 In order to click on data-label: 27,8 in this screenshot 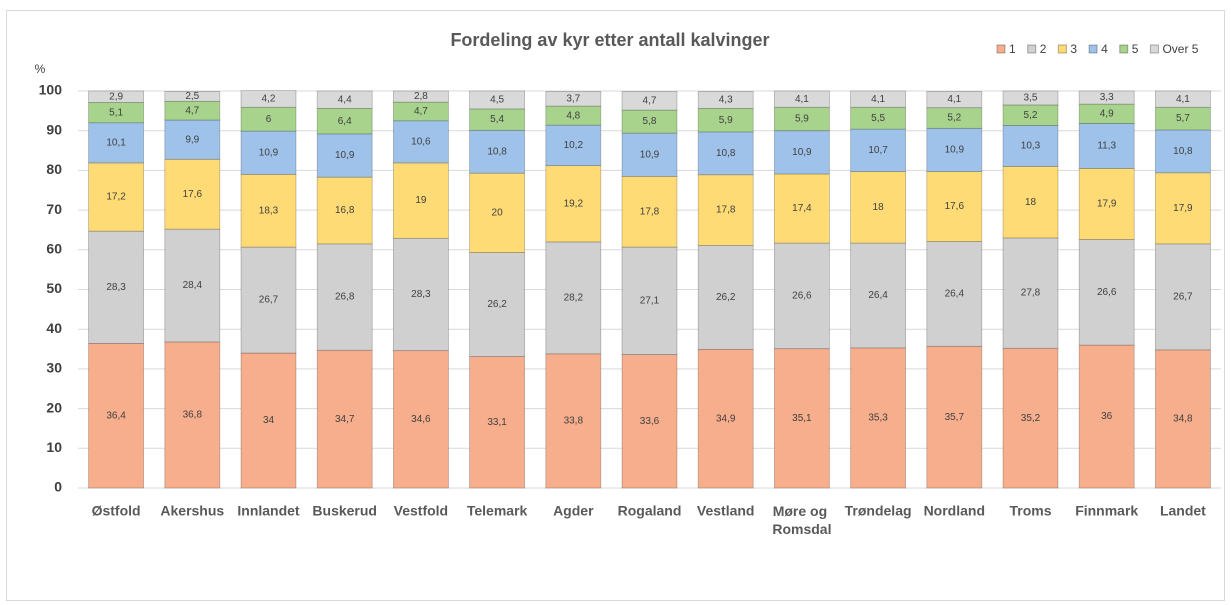, I will do `click(1031, 293)`.